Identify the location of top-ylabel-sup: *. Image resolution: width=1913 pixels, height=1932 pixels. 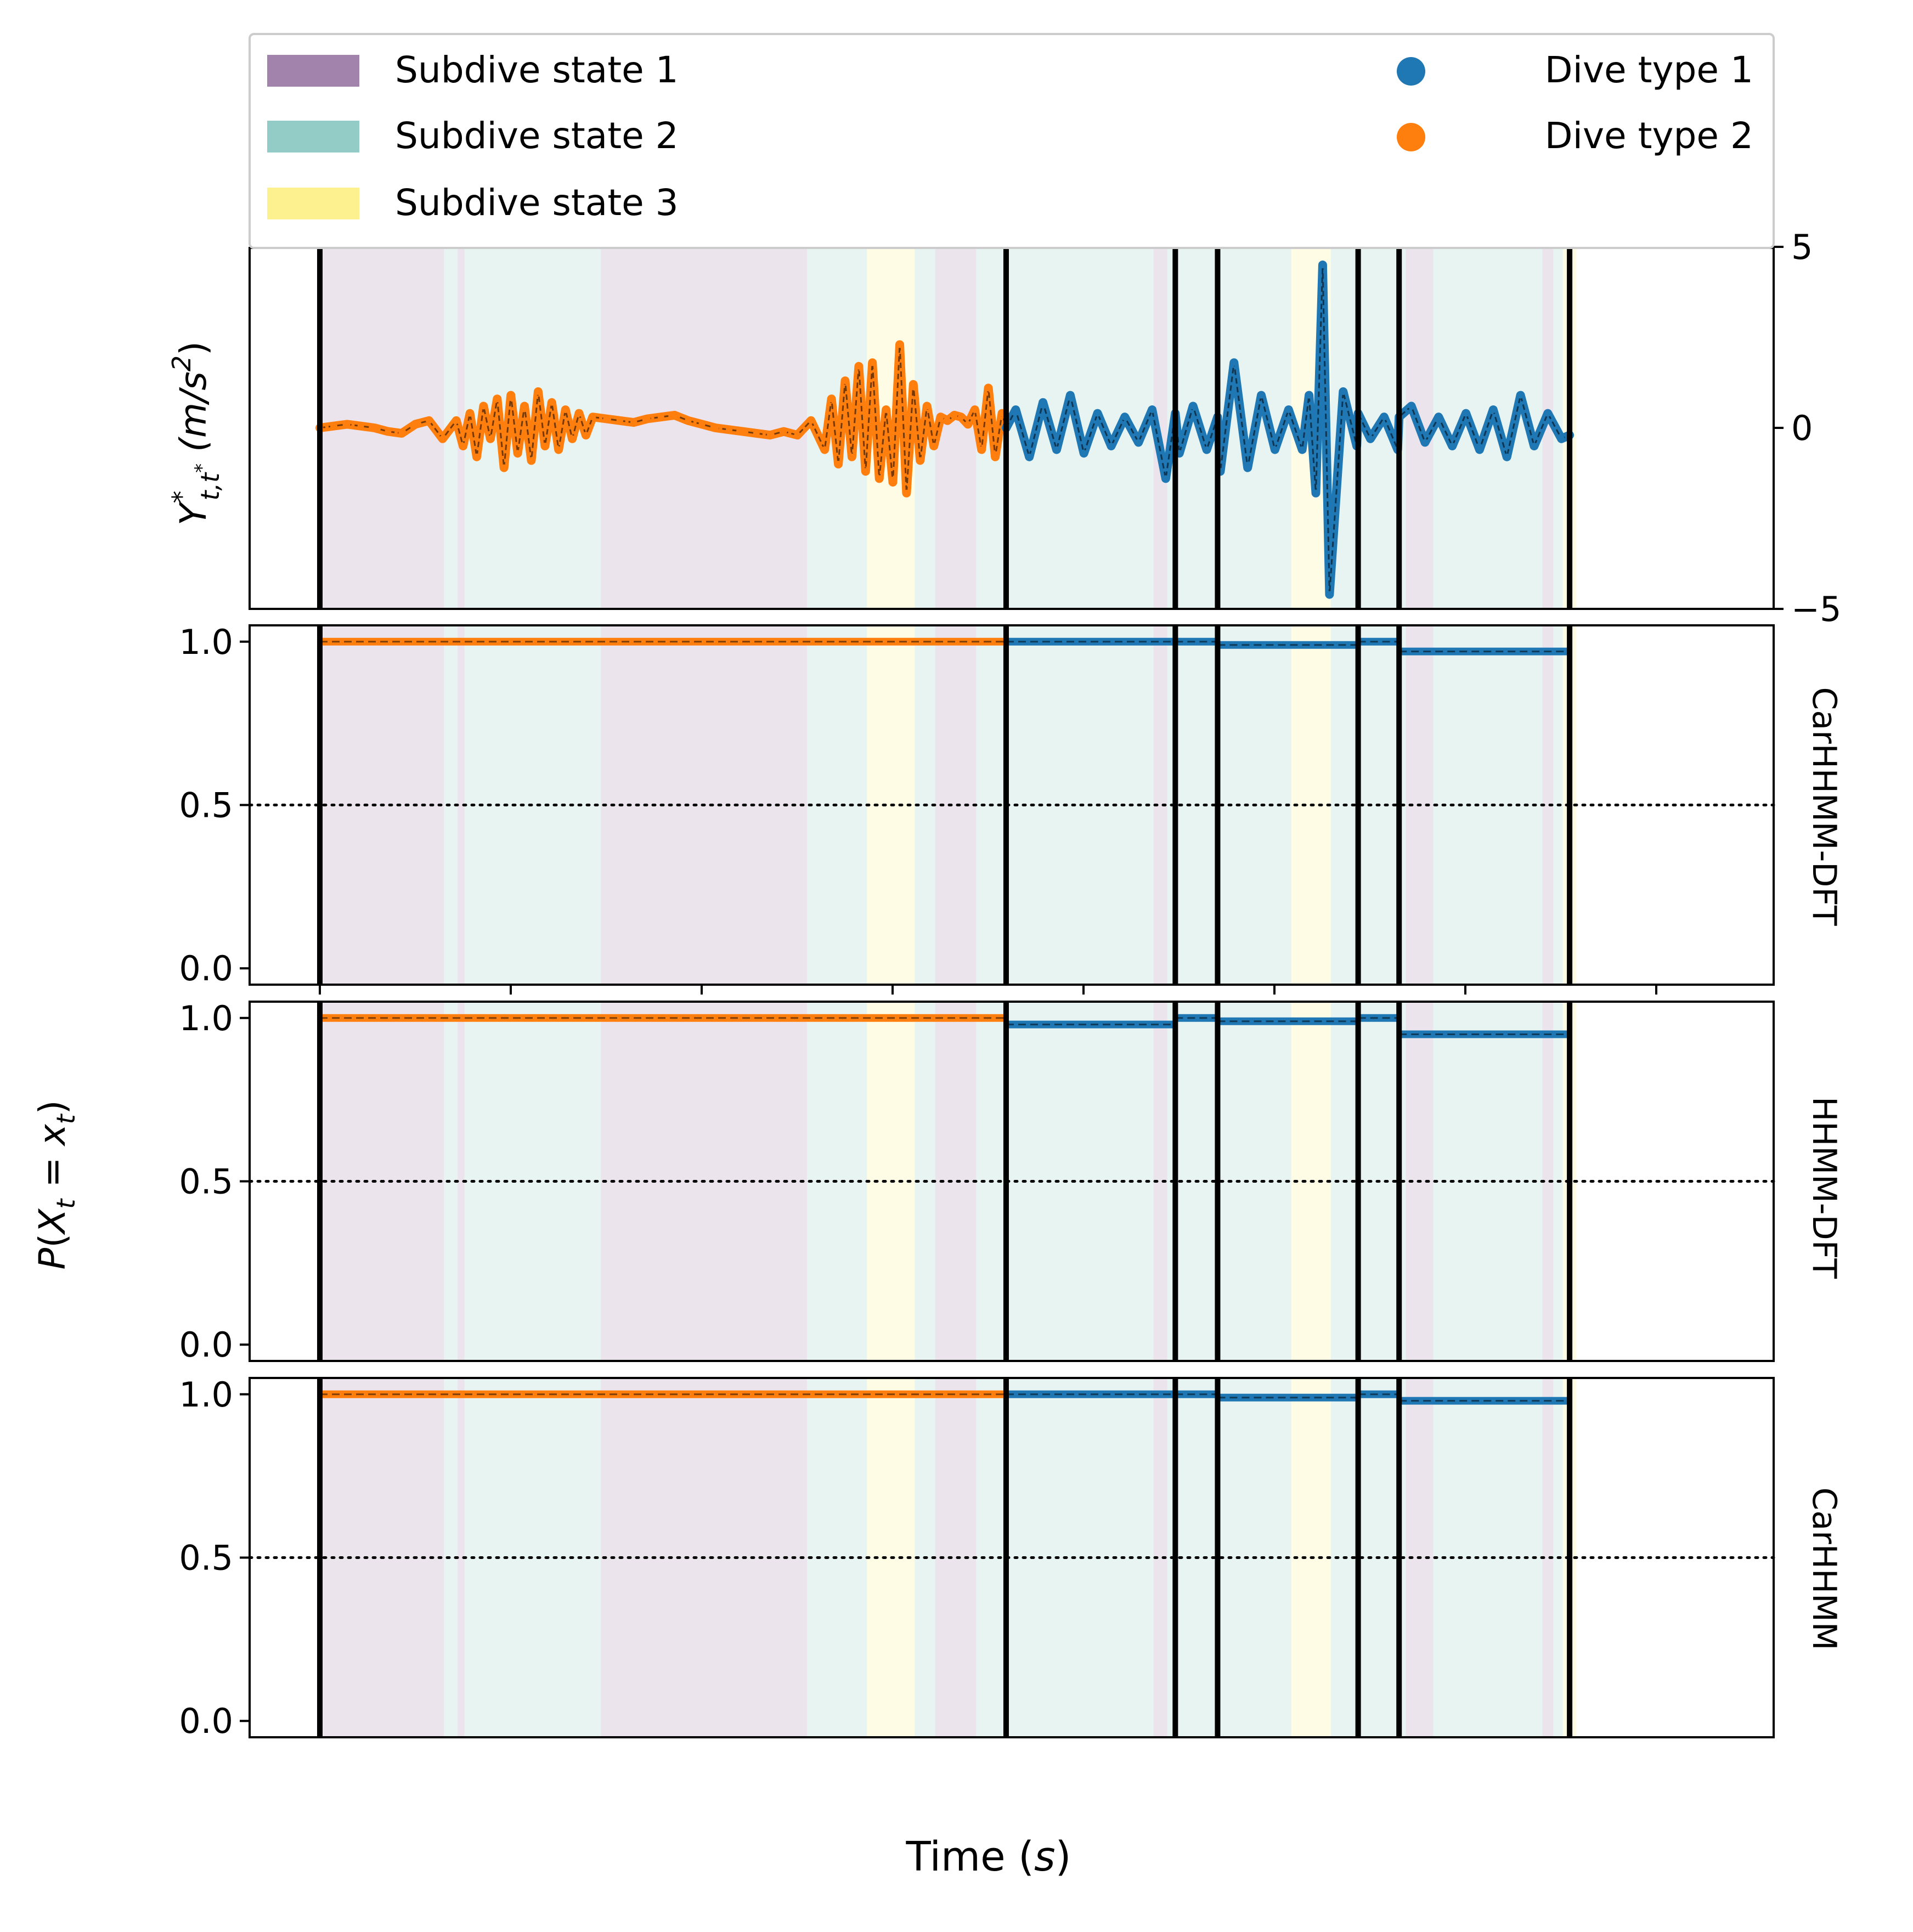
(182, 497).